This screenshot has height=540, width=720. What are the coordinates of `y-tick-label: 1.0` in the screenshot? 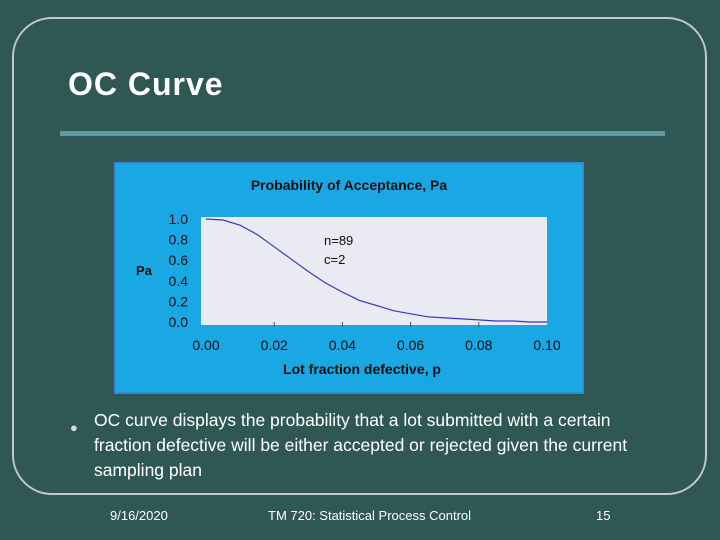 It's located at (179, 219).